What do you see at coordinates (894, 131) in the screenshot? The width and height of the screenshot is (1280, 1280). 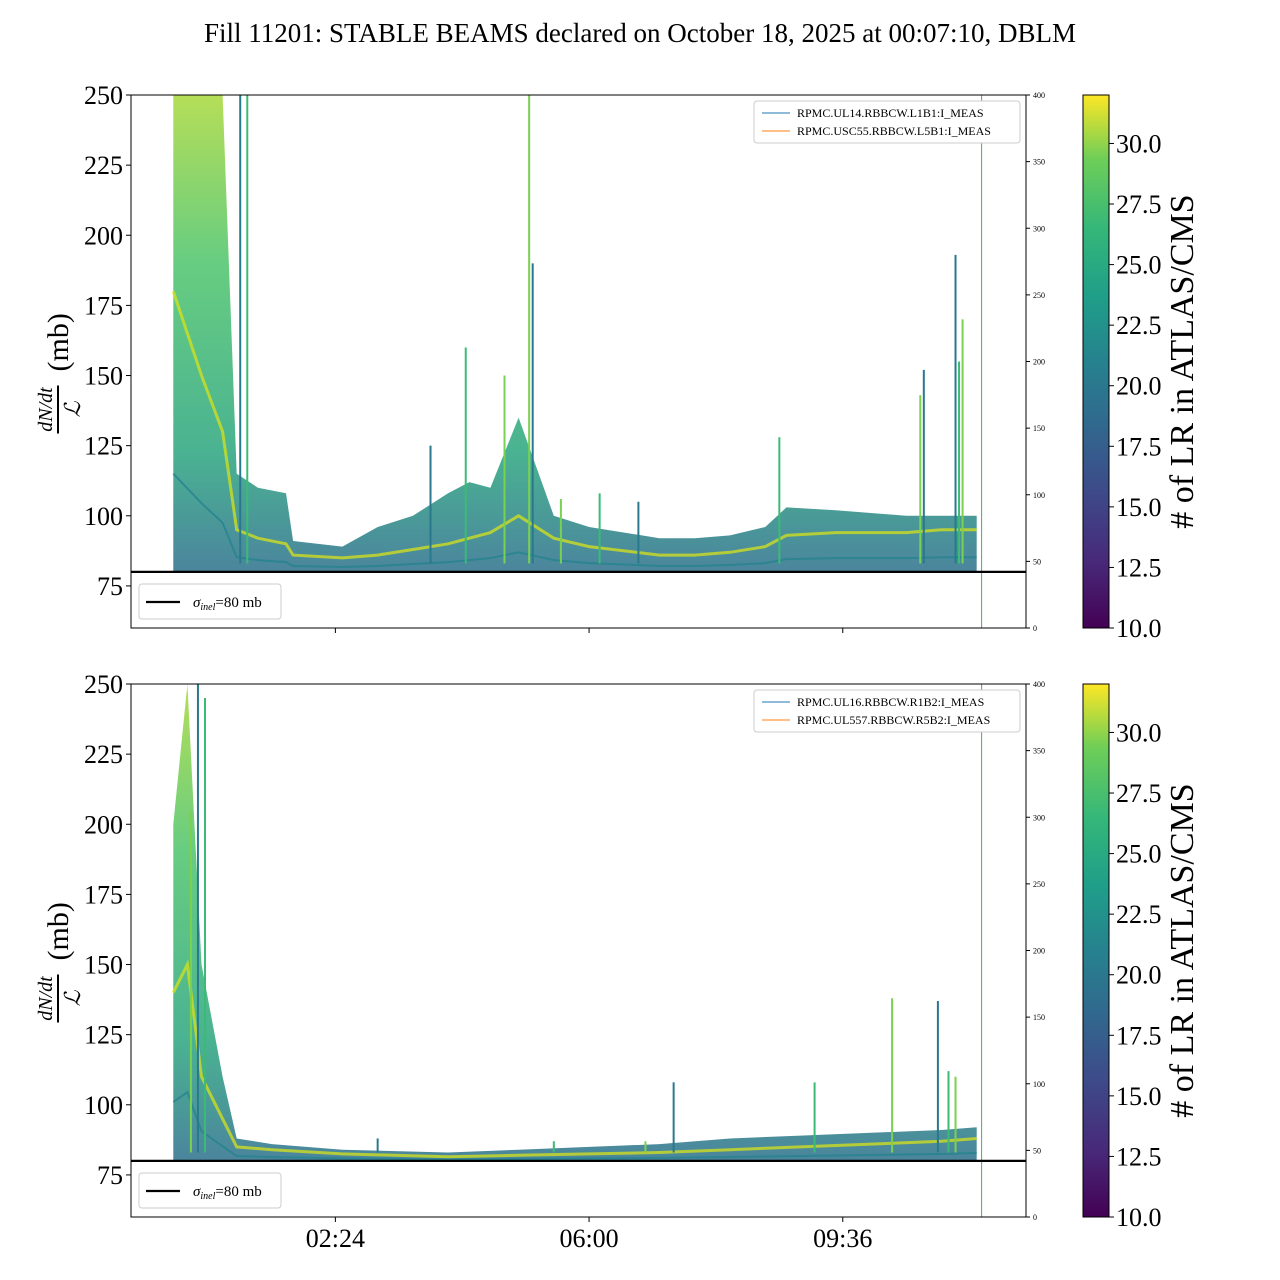 I see `legend-entry: RPMC.USC55.RBBCW.L5B1:I_MEAS` at bounding box center [894, 131].